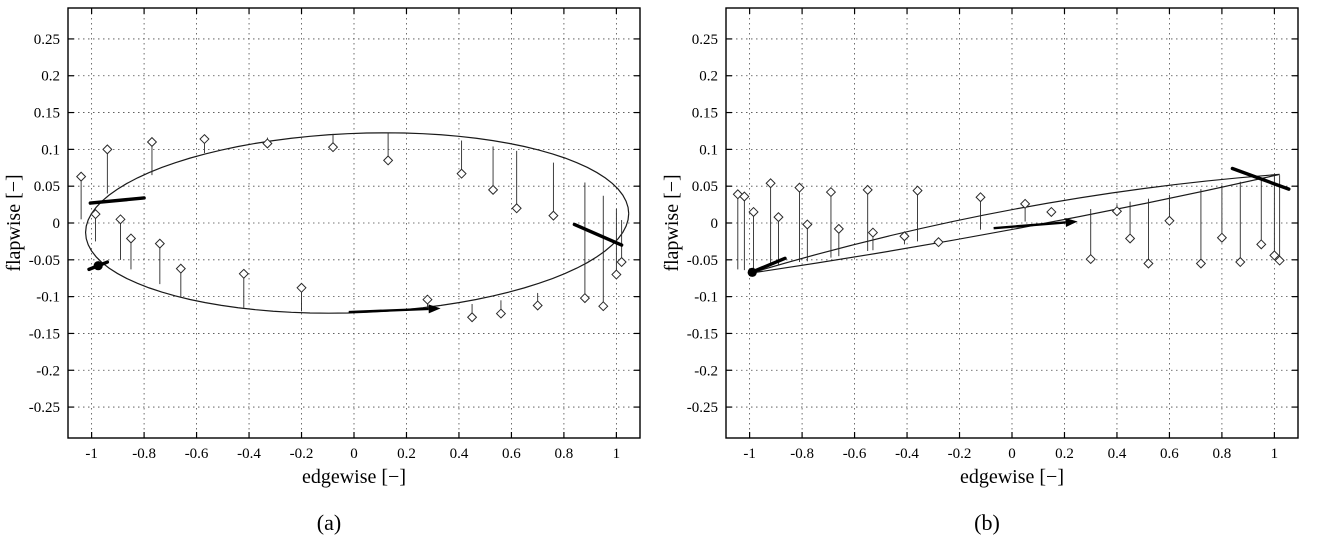  Describe the element at coordinates (564, 454) in the screenshot. I see `svg-text: 0.8` at that location.